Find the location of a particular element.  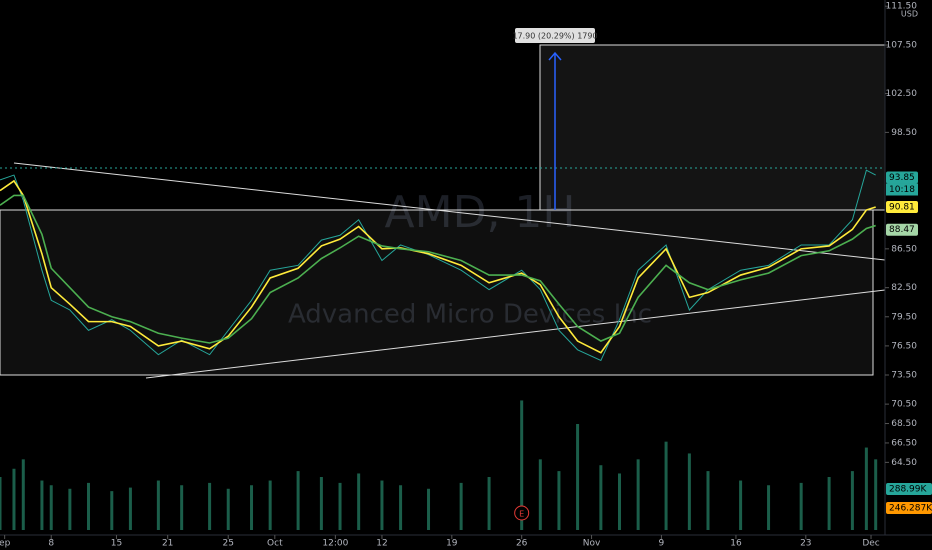

y-tick-label: 66.50 is located at coordinates (904, 443).